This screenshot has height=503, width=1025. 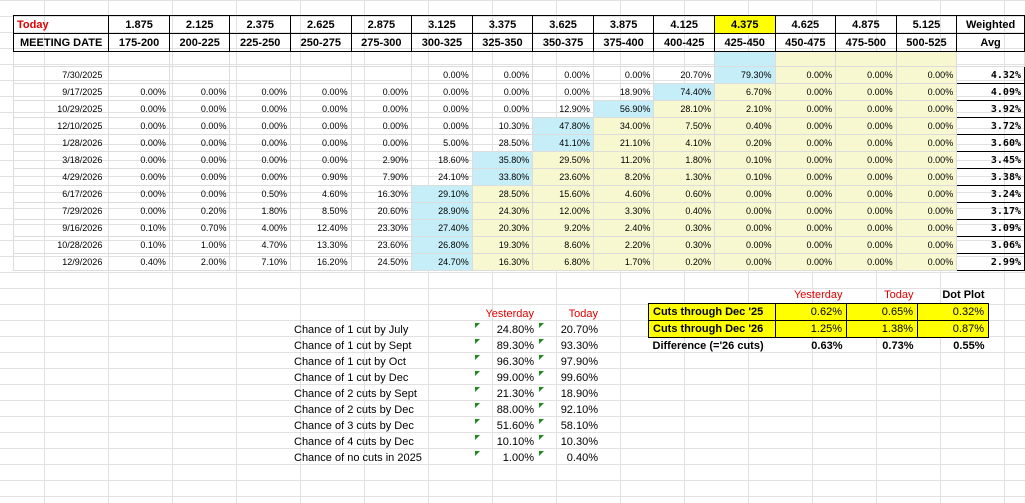 I want to click on meeting-date-cell: 4/29/2026, so click(x=61, y=177).